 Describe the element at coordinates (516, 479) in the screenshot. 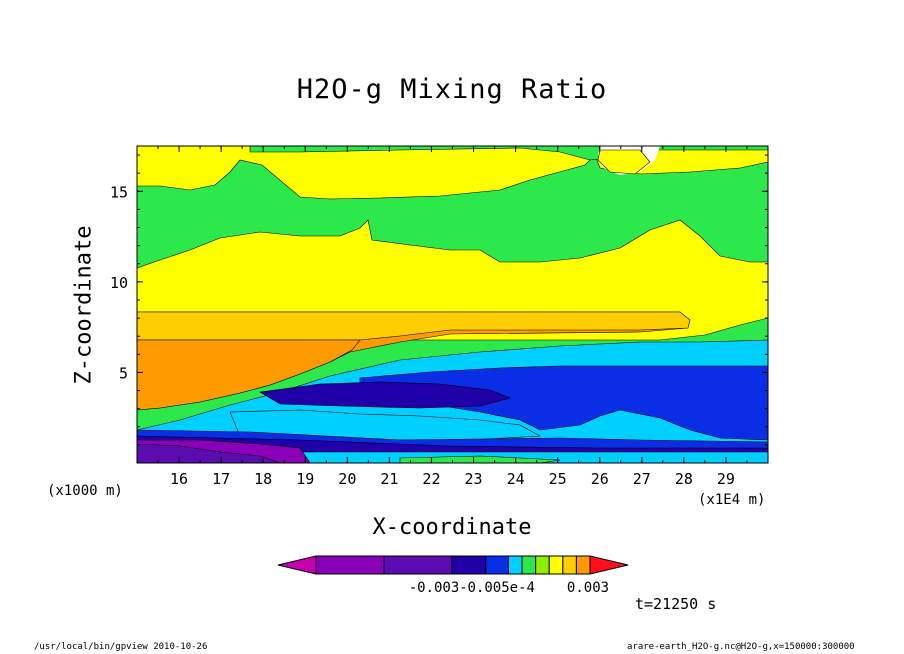

I see `x-tick-label: 24` at that location.